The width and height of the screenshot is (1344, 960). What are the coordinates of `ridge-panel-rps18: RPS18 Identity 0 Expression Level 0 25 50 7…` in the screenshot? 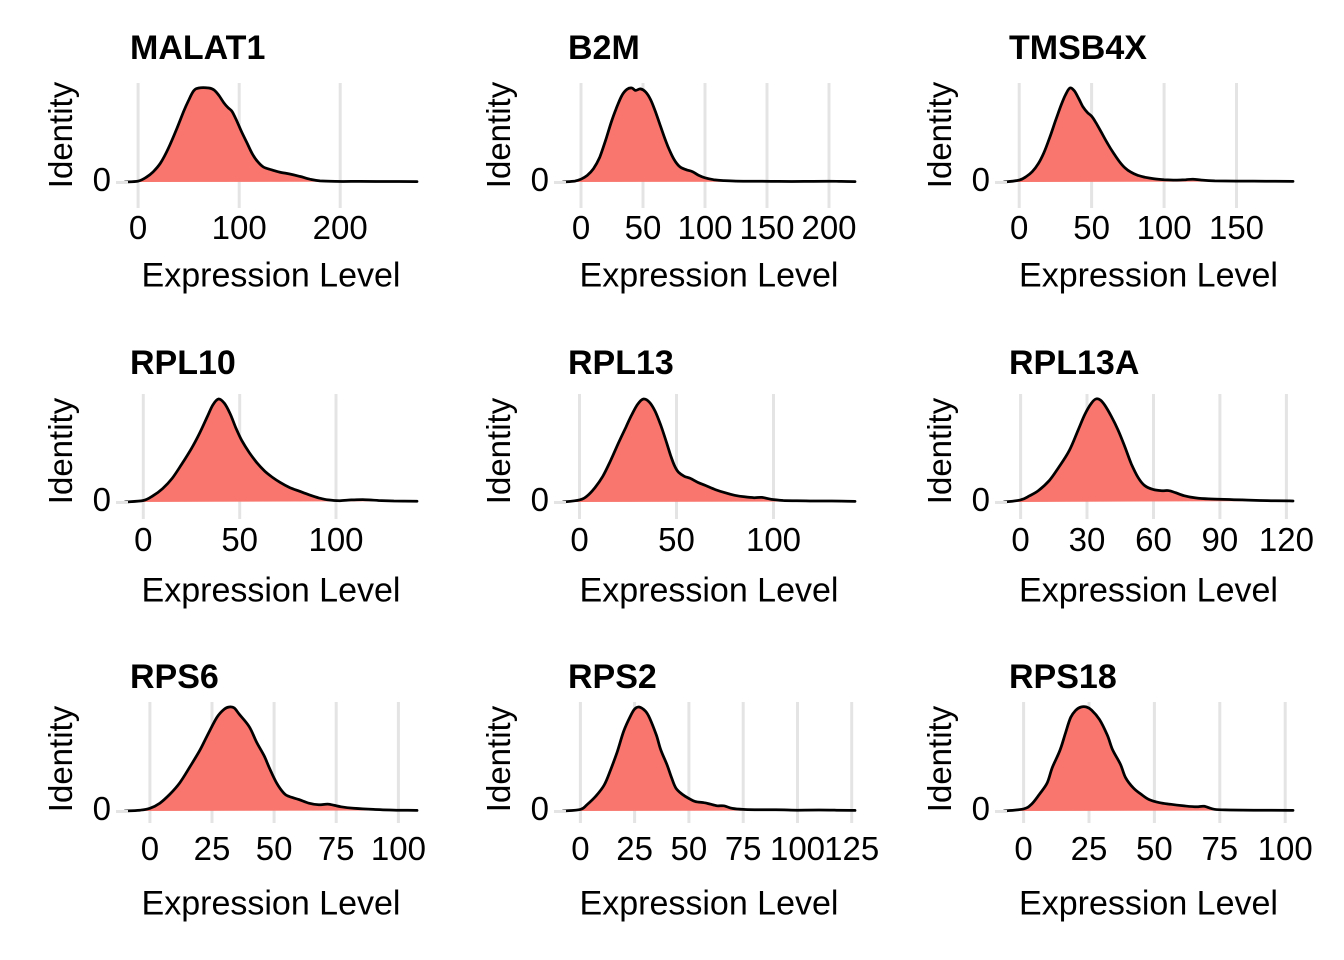 It's located at (1120, 800).